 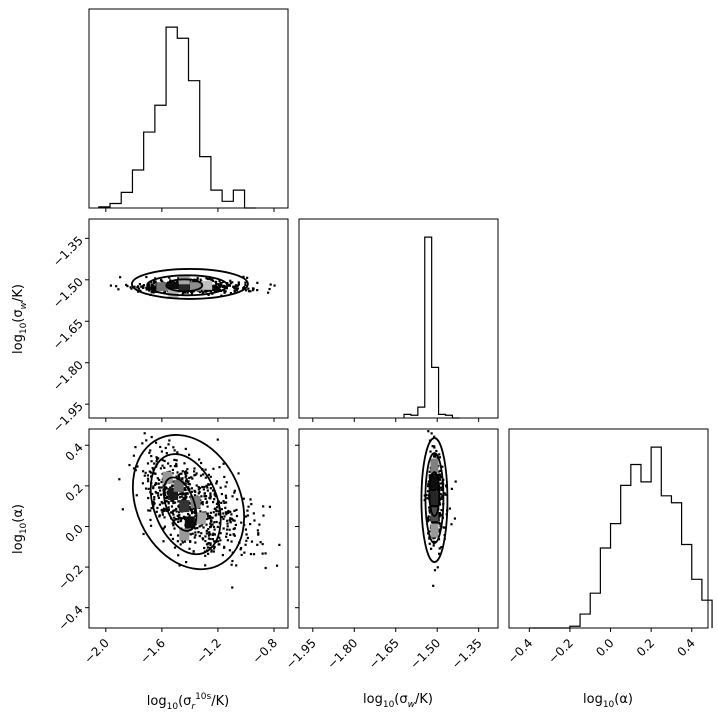 What do you see at coordinates (520, 651) in the screenshot?
I see `x-tick-label: −0.4` at bounding box center [520, 651].